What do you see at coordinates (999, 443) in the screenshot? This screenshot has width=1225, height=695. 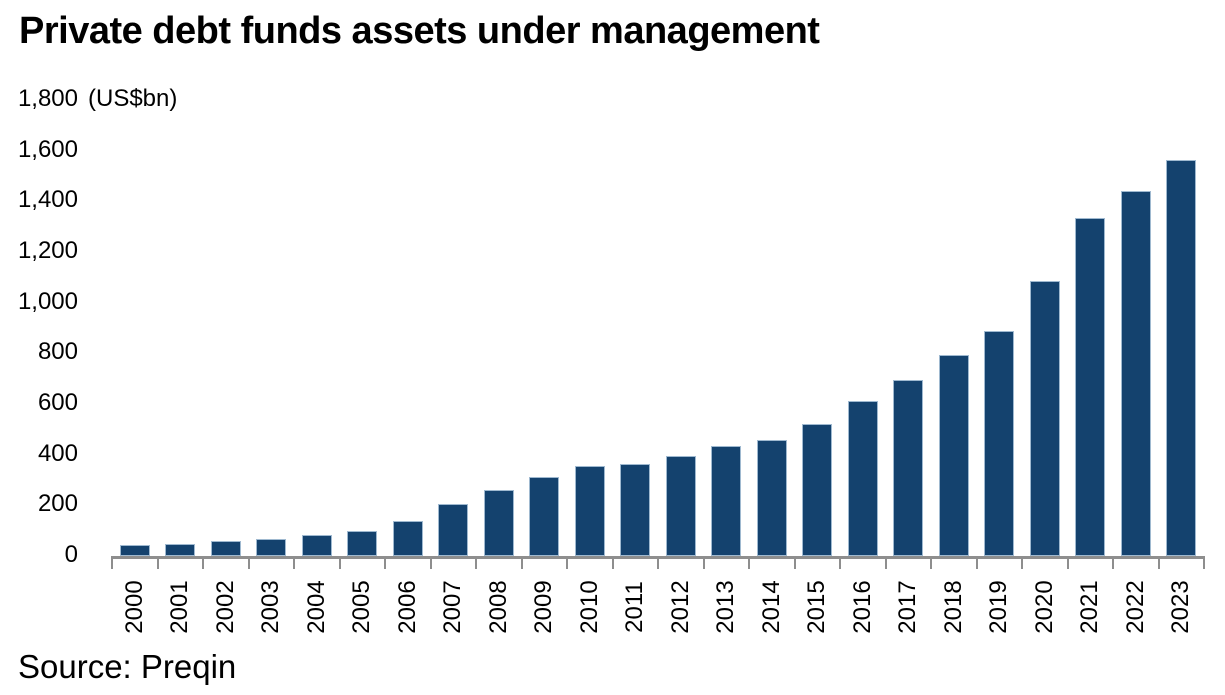 I see `bar-2019` at bounding box center [999, 443].